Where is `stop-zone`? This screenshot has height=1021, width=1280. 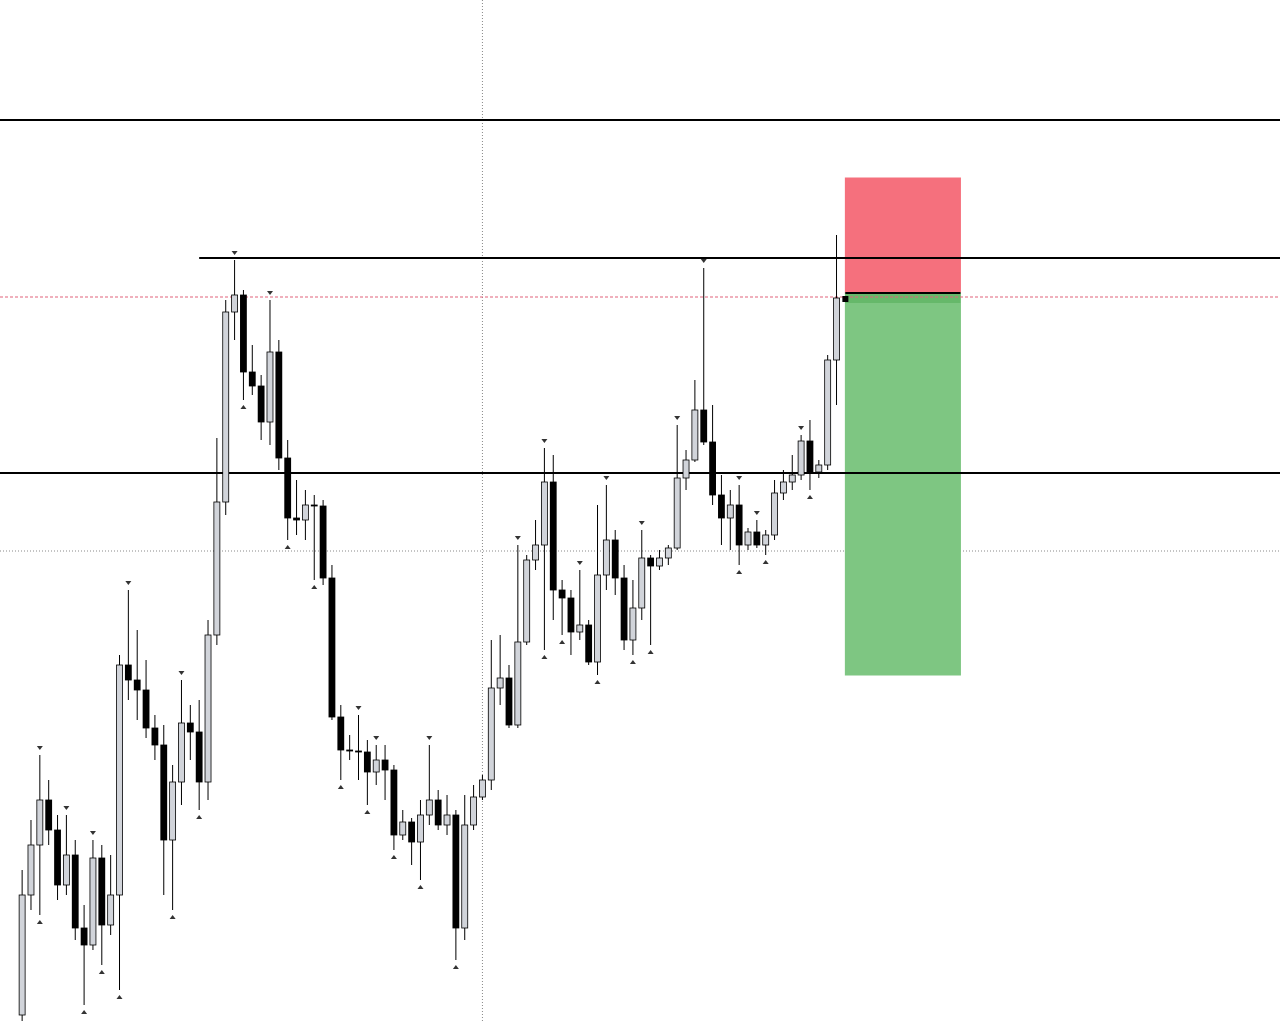 stop-zone is located at coordinates (902, 235).